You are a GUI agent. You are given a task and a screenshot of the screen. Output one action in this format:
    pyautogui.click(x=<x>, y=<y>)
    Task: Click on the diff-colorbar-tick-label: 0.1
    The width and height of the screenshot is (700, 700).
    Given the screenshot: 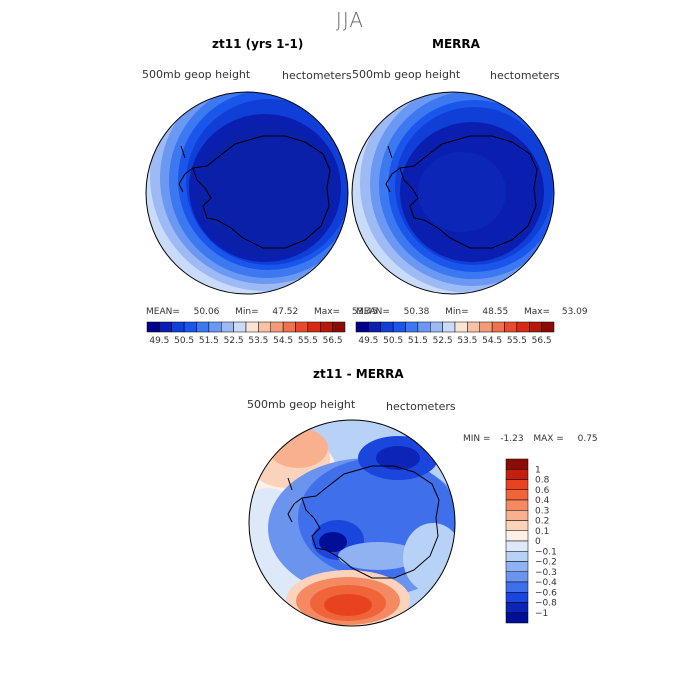 What is the action you would take?
    pyautogui.click(x=542, y=532)
    